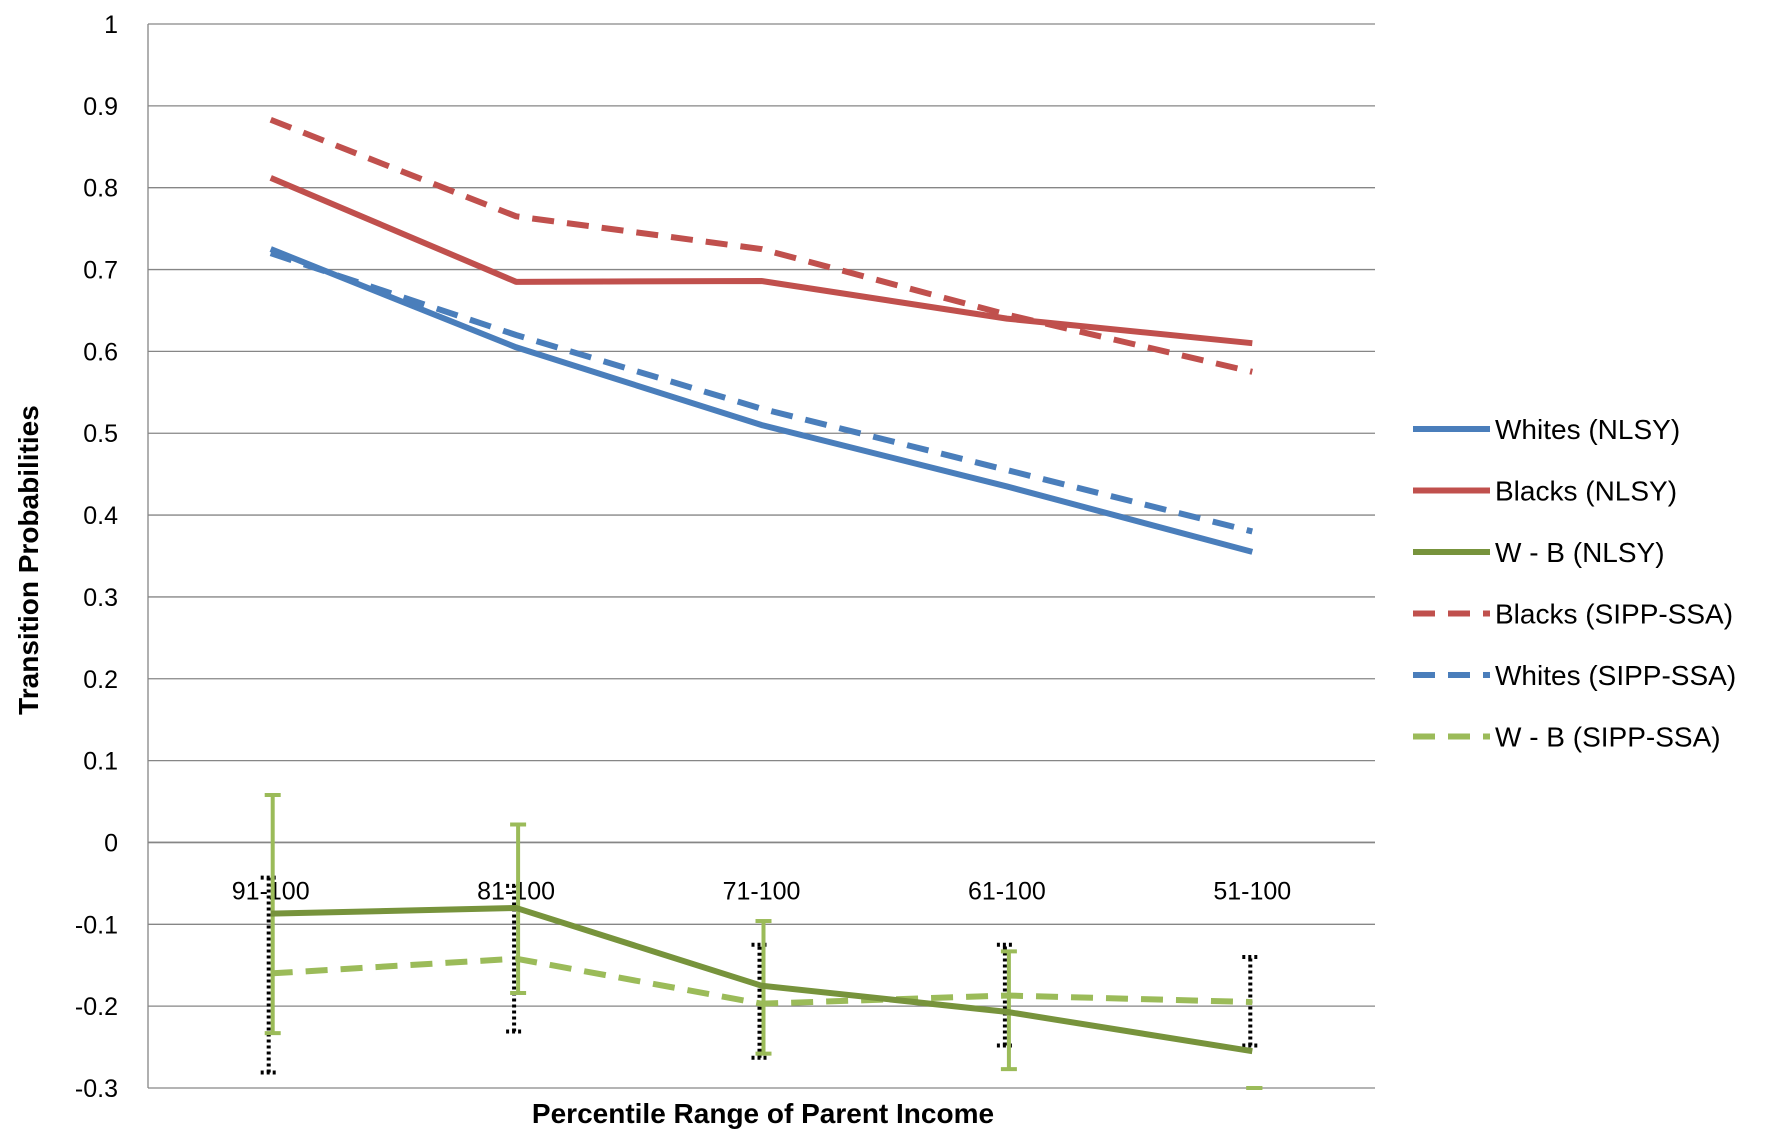 Image resolution: width=1767 pixels, height=1134 pixels. I want to click on legend-item: W - B (NLSY), so click(1539, 552).